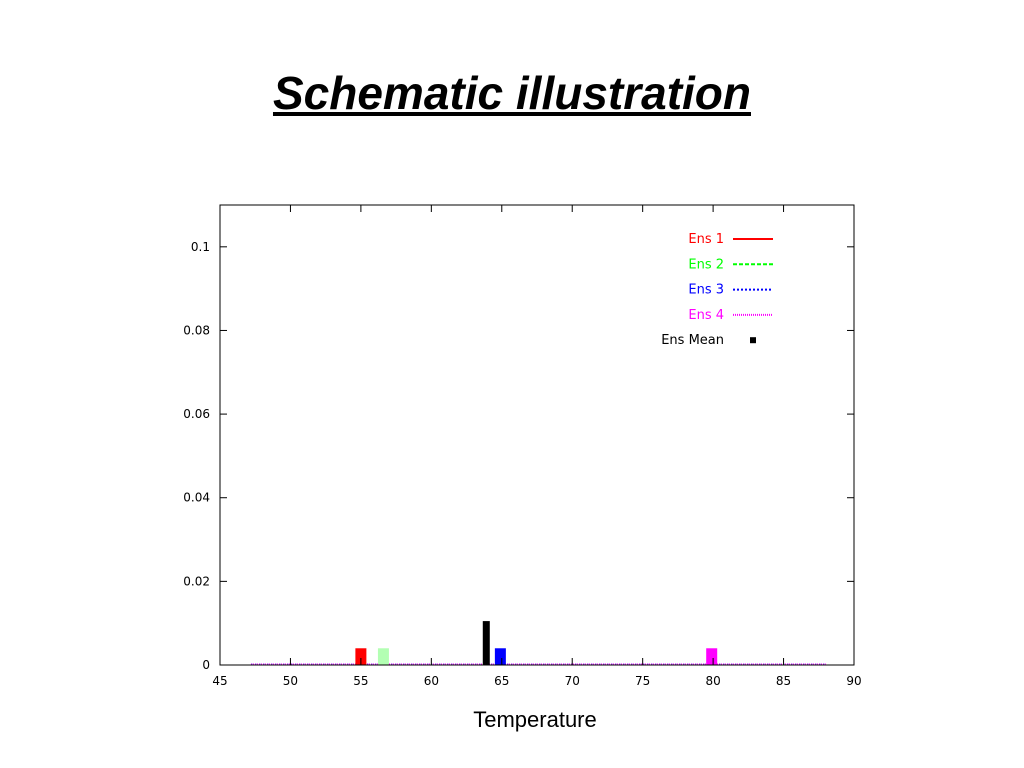 The height and width of the screenshot is (768, 1024). I want to click on x-tick-label: 55, so click(360, 681).